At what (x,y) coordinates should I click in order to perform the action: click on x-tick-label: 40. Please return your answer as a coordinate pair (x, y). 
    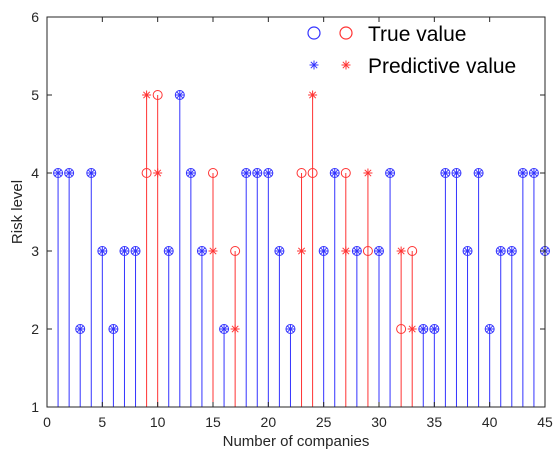
    Looking at the image, I should click on (490, 422).